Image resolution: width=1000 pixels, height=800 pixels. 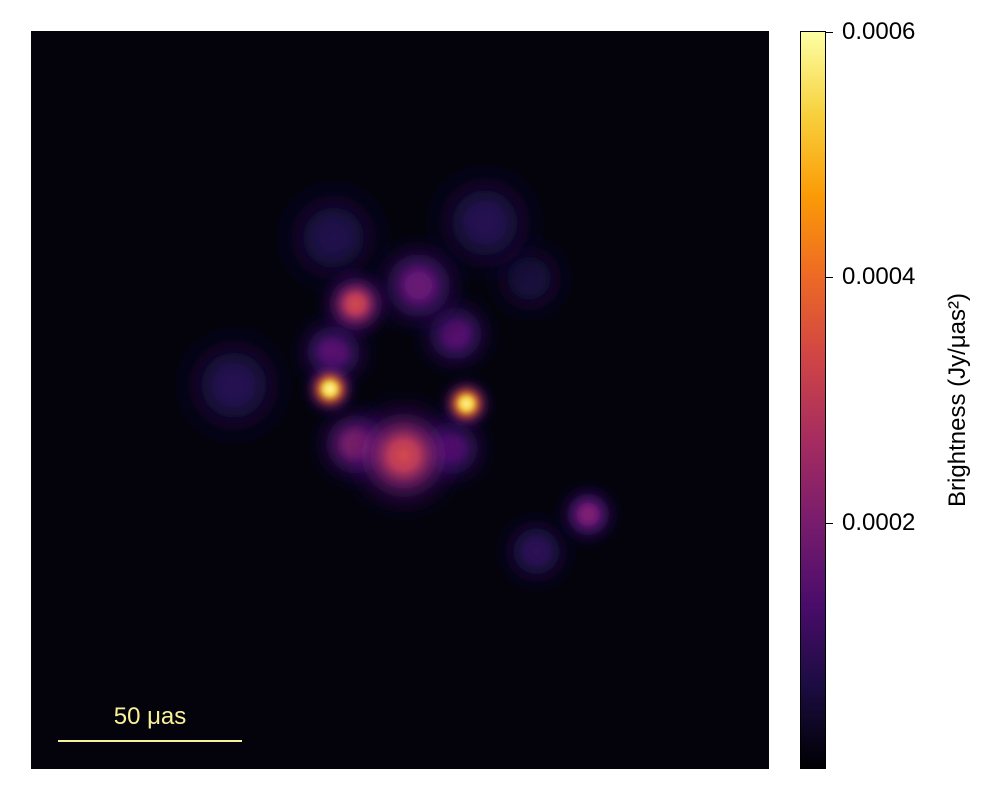 I want to click on colorbar-tick-label: 0.0006, so click(x=879, y=31).